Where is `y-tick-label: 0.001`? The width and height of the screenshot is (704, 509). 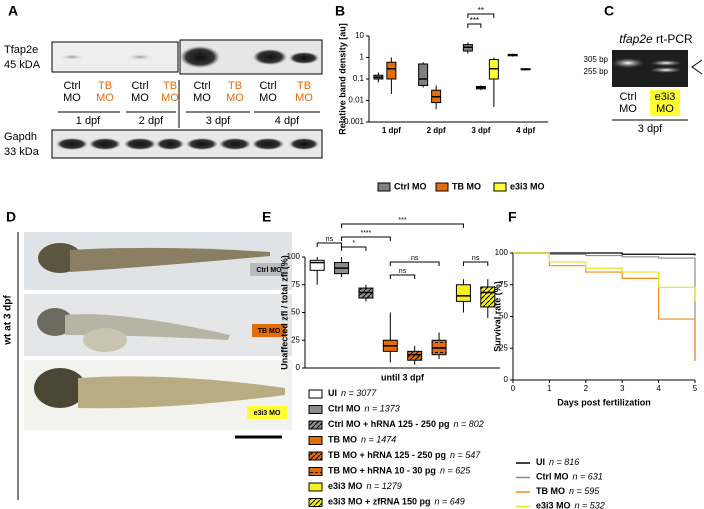
y-tick-label: 0.001 is located at coordinates (354, 121).